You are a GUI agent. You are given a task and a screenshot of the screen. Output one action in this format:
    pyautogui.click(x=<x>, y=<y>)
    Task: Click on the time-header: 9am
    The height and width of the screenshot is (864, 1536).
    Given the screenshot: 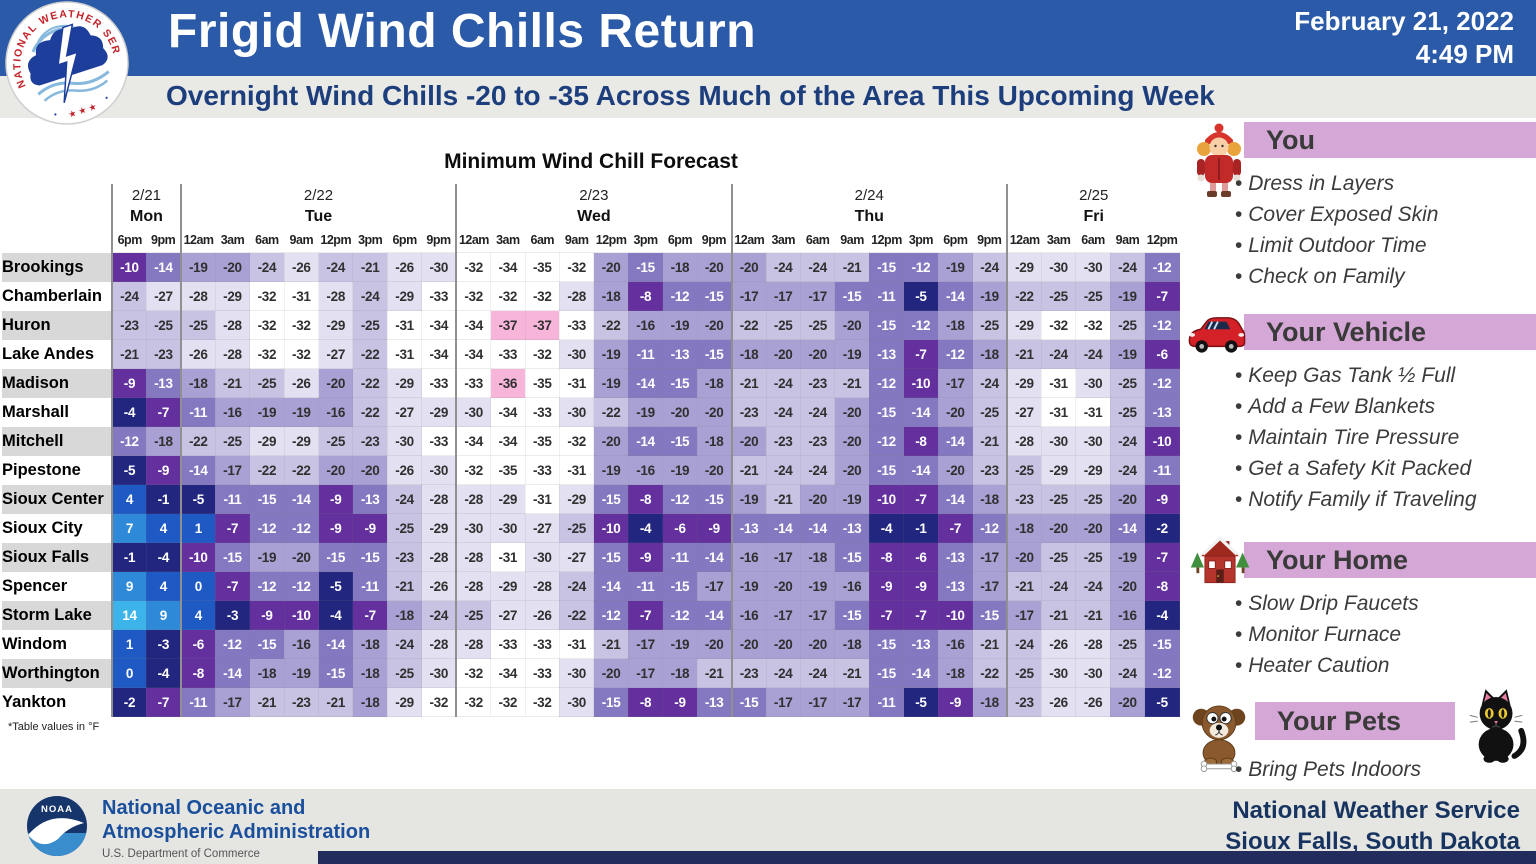 What is the action you would take?
    pyautogui.click(x=576, y=240)
    